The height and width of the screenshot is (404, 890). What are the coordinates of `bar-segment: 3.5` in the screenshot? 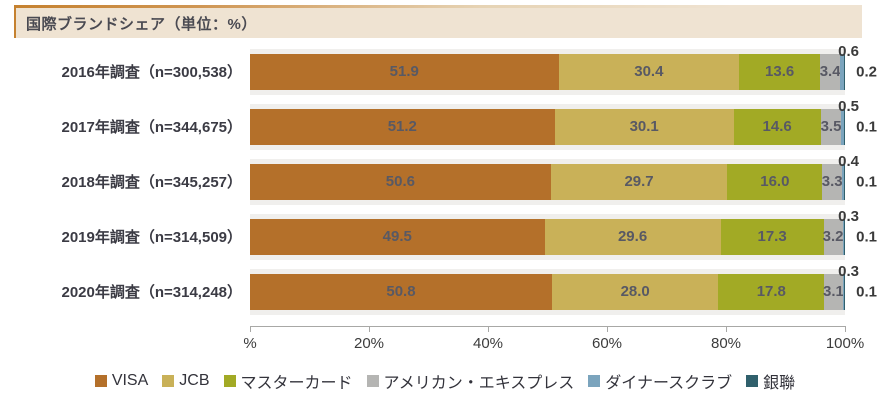 It's located at (831, 126).